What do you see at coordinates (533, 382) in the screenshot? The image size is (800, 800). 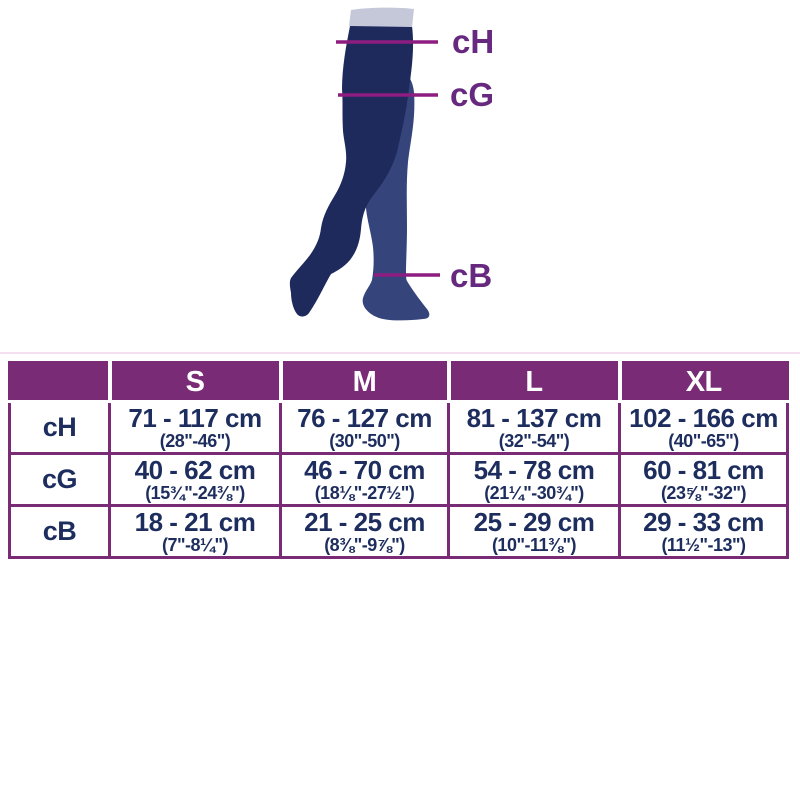 I see `header-size-l: L` at bounding box center [533, 382].